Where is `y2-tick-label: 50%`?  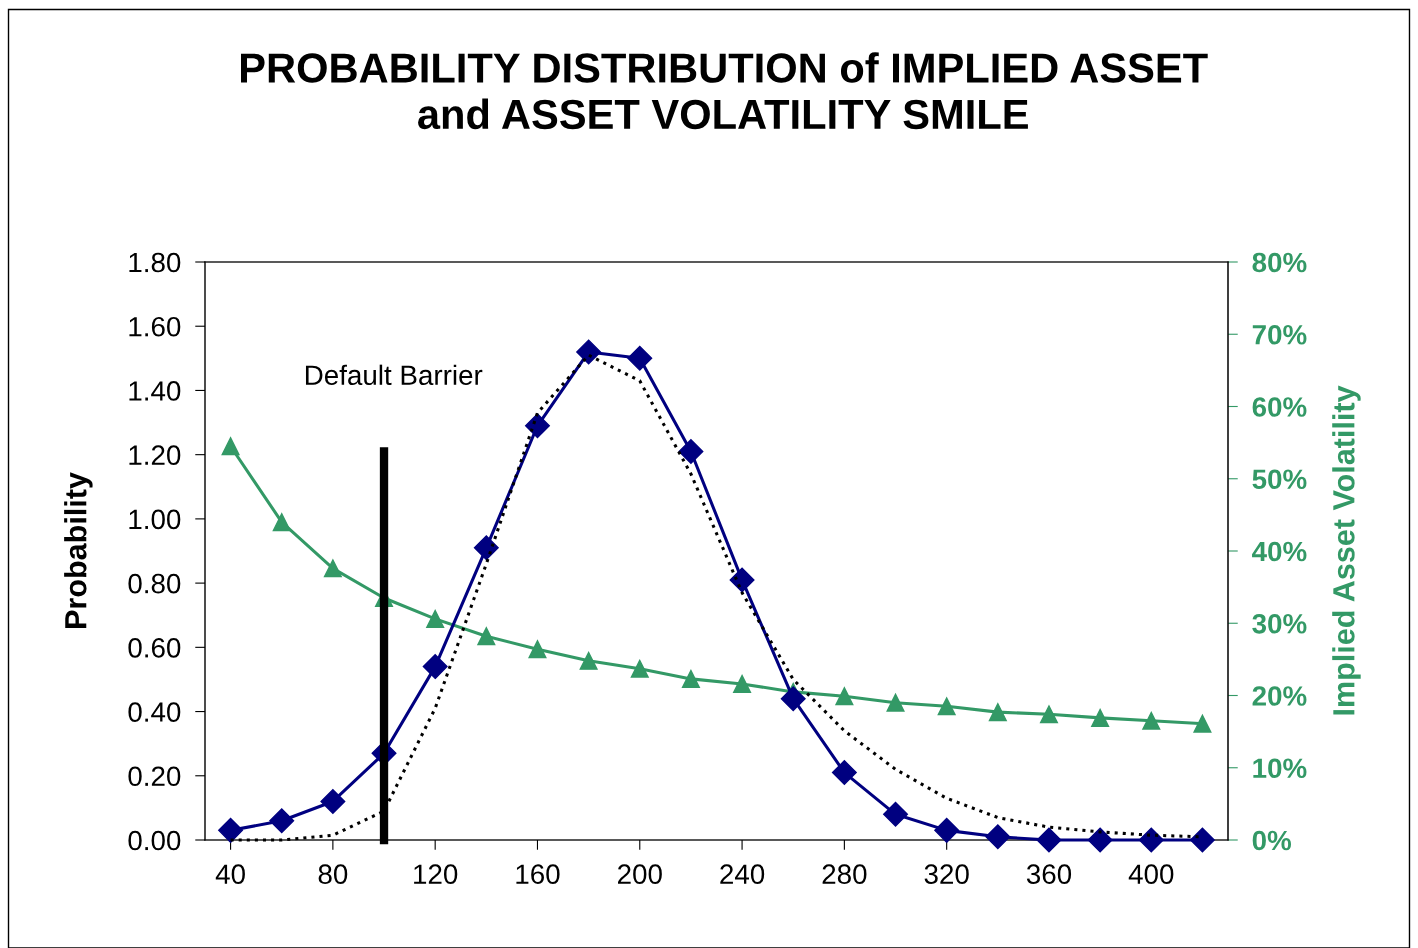
y2-tick-label: 50% is located at coordinates (1279, 479).